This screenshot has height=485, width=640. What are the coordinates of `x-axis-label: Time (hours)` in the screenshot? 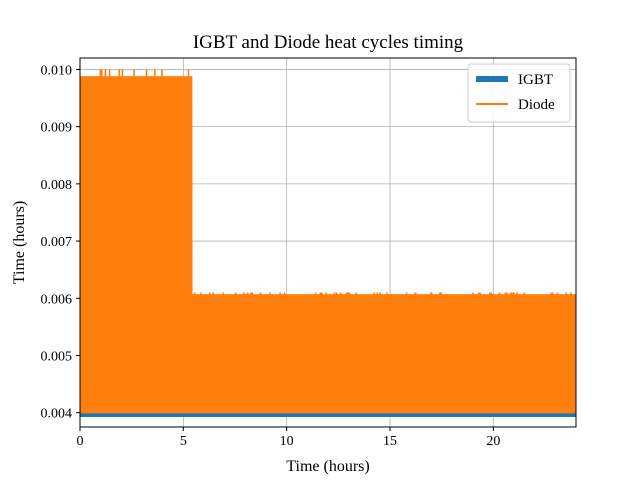 It's located at (327, 466).